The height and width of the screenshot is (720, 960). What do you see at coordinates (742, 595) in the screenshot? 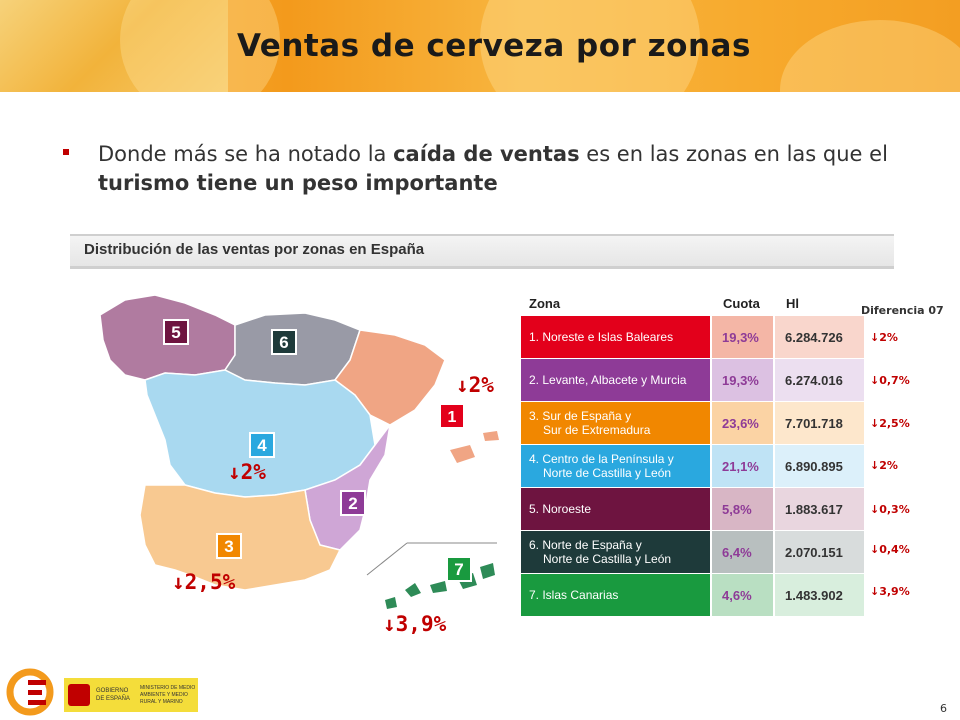
I see `cell-cuota: 4,6%` at bounding box center [742, 595].